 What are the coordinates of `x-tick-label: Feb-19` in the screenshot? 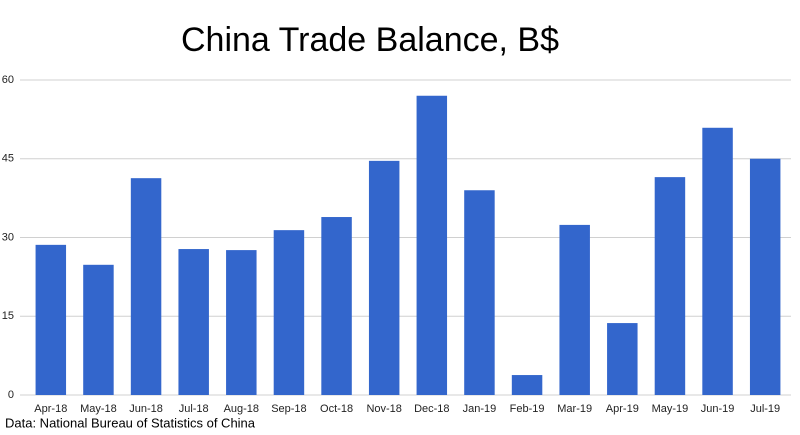 It's located at (527, 409).